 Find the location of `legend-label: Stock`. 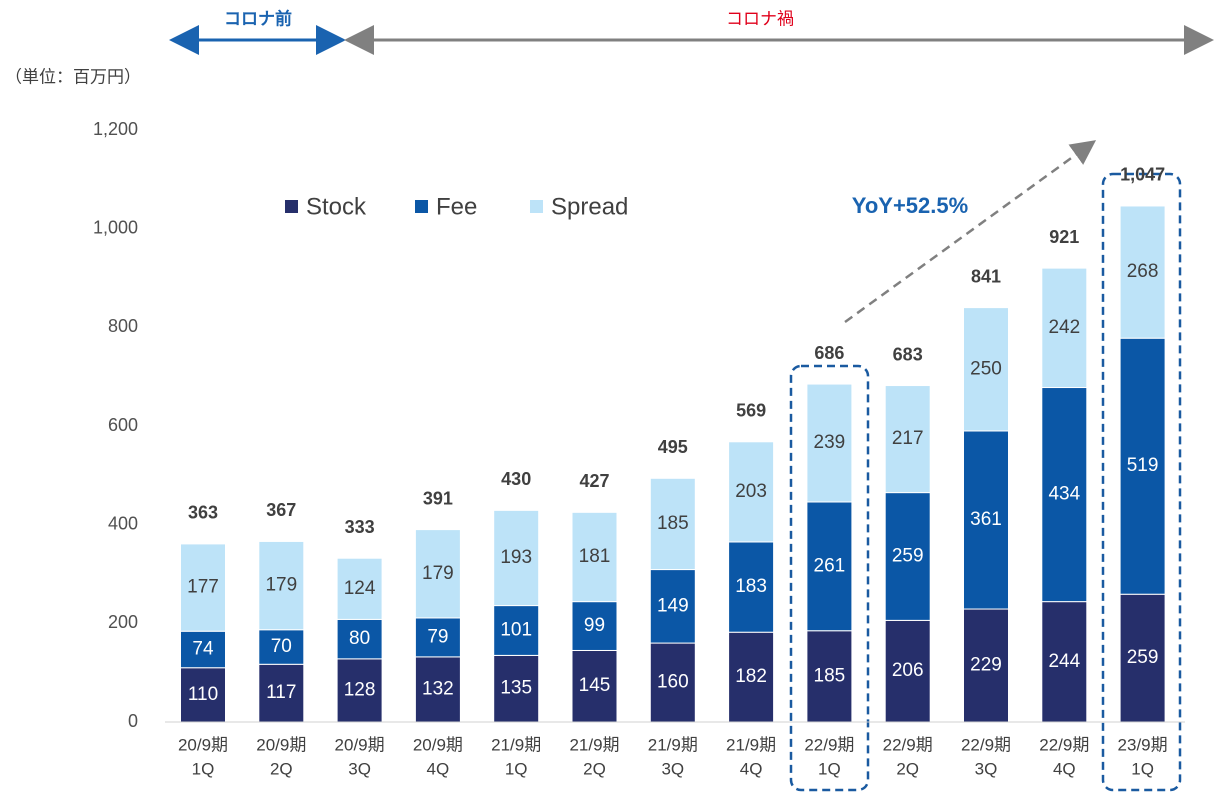

legend-label: Stock is located at coordinates (336, 206).